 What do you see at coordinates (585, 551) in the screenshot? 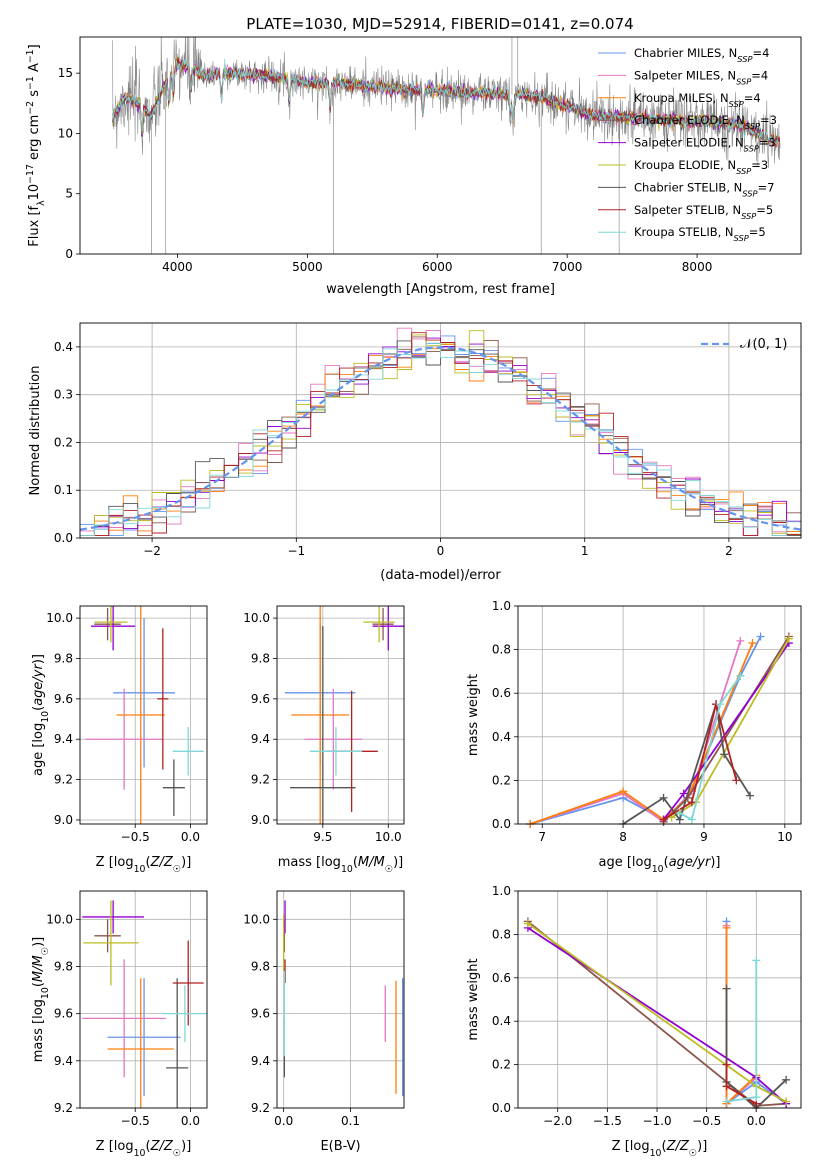
I see `x-tick-label: 1` at bounding box center [585, 551].